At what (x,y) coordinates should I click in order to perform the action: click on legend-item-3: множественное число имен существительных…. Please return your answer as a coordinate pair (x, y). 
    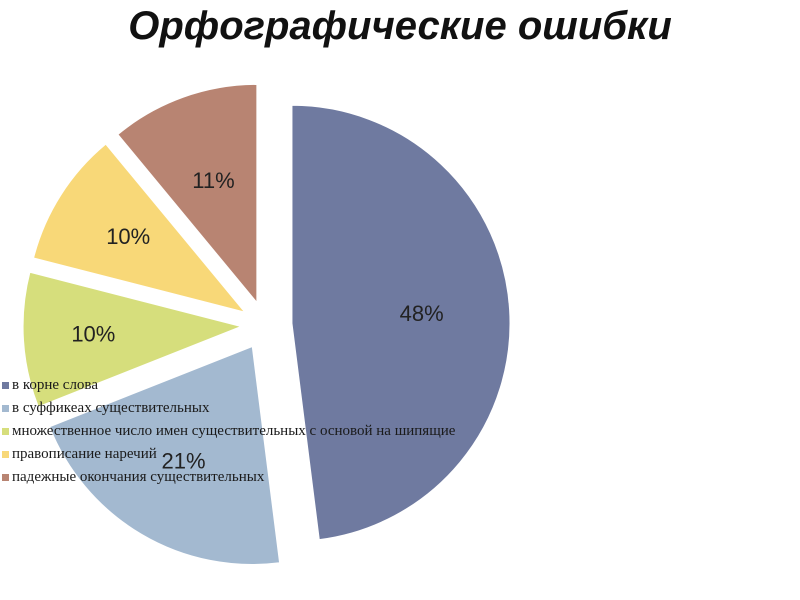
    Looking at the image, I should click on (228, 431).